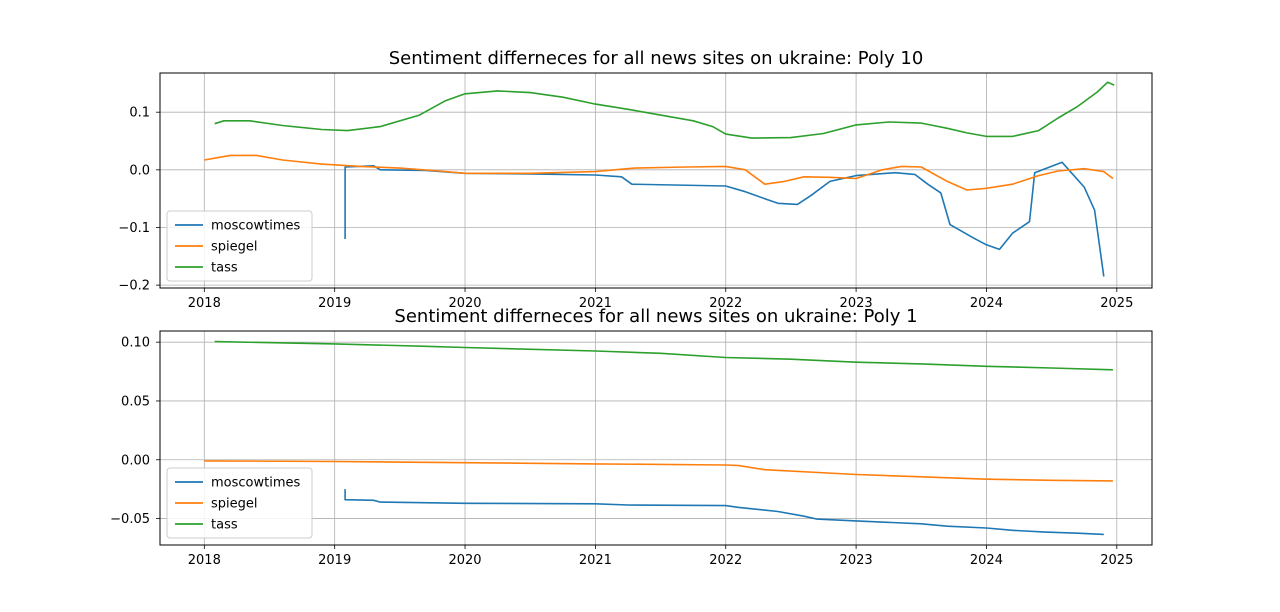 This screenshot has width=1280, height=612. I want to click on bottom-chart-y-tick-label: 0.00, so click(135, 460).